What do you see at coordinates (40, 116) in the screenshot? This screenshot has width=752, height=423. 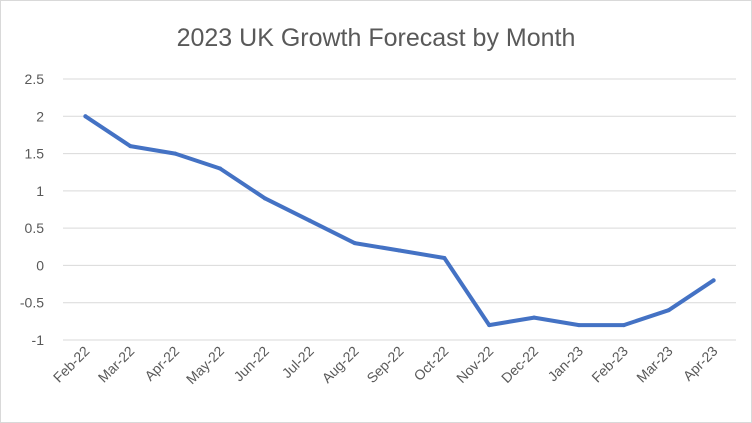 I see `y-tick-label: 2` at bounding box center [40, 116].